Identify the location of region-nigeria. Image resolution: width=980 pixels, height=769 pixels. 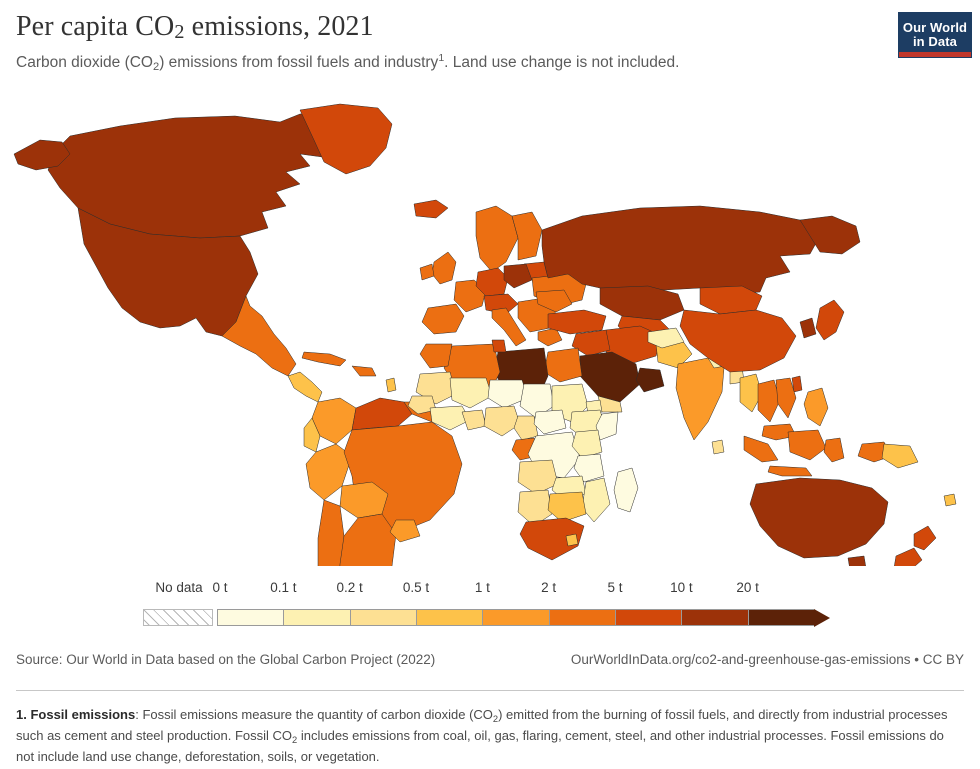
(502, 421).